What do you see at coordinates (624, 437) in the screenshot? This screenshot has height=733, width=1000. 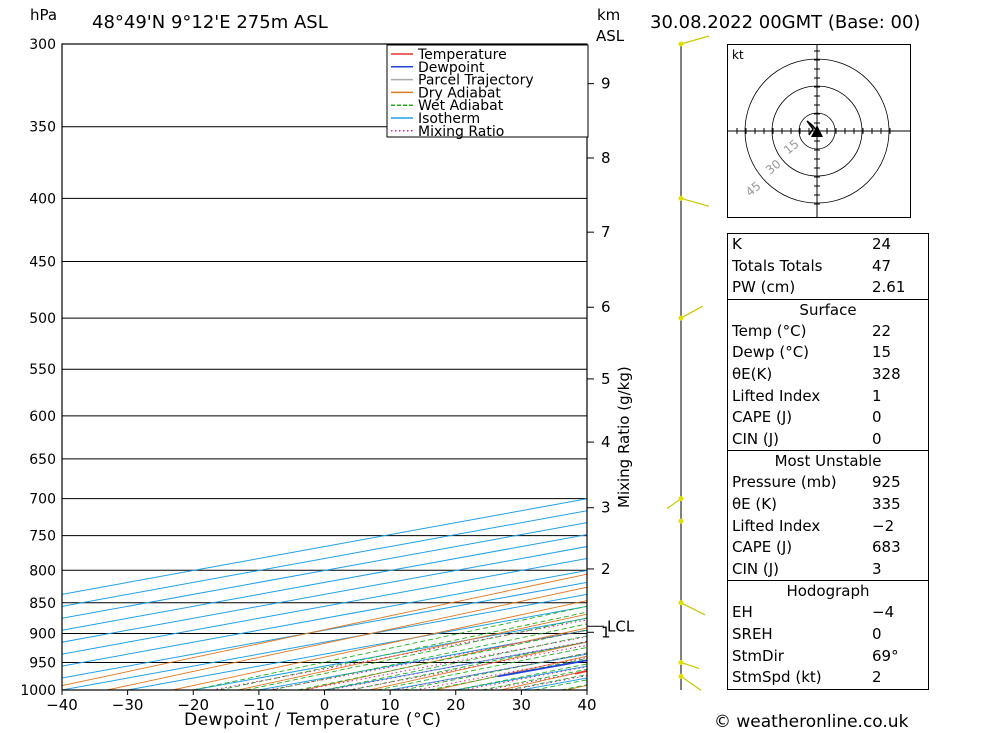 I see `mixing-ratio-axis-label: Mixing Ratio (g/kg)` at bounding box center [624, 437].